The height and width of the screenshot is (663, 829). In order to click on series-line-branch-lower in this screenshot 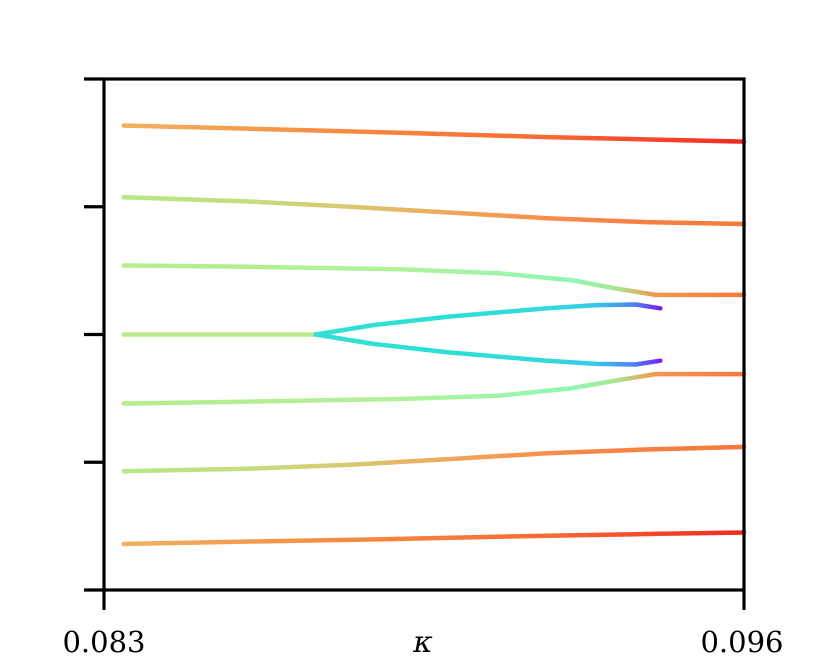, I will do `click(488, 349)`.